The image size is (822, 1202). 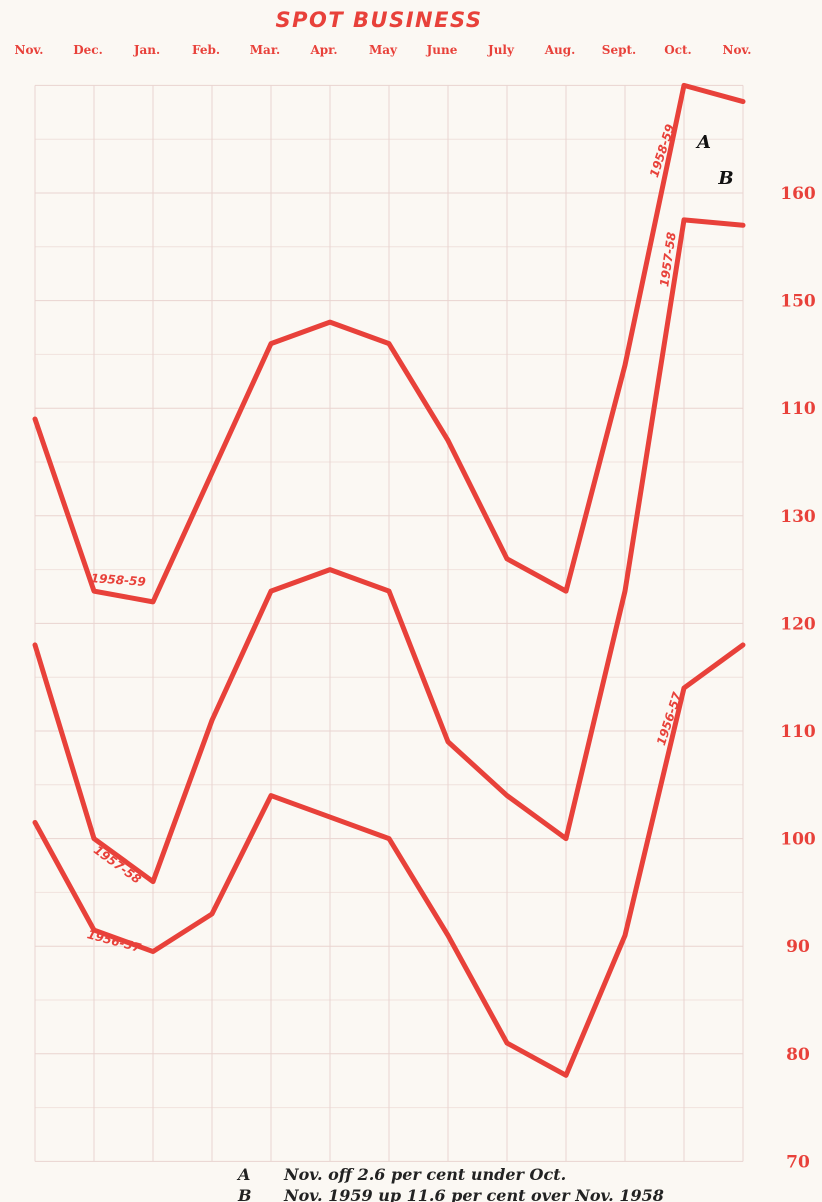 I want to click on month-label: June, so click(x=442, y=50).